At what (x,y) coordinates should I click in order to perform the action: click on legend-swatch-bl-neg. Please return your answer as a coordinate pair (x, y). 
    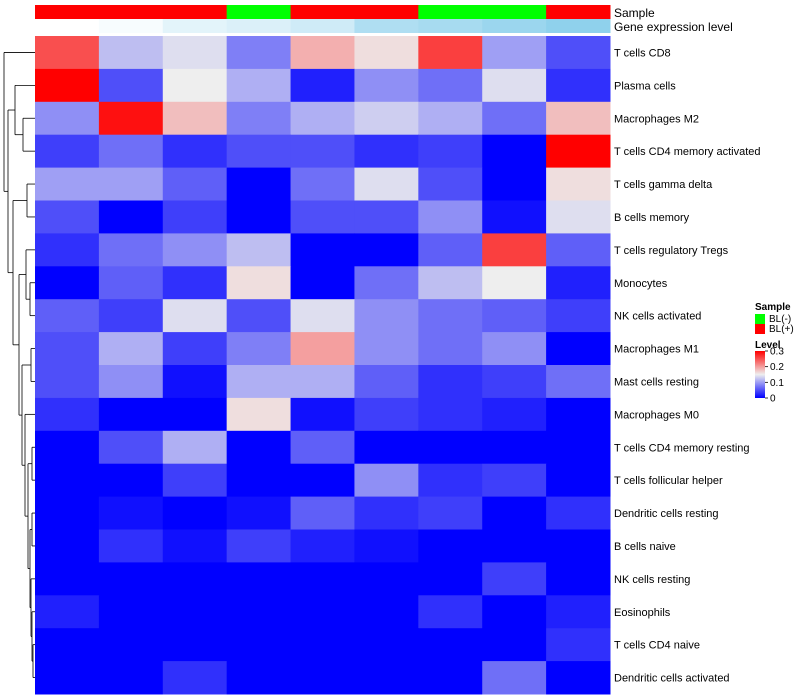
    Looking at the image, I should click on (760, 319).